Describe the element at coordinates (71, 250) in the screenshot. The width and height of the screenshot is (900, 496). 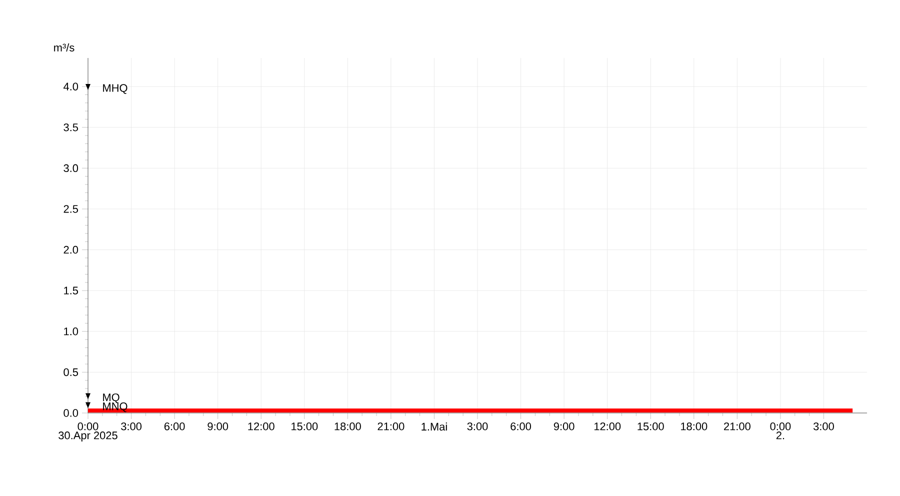
I see `y-tick-label: 2.0` at that location.